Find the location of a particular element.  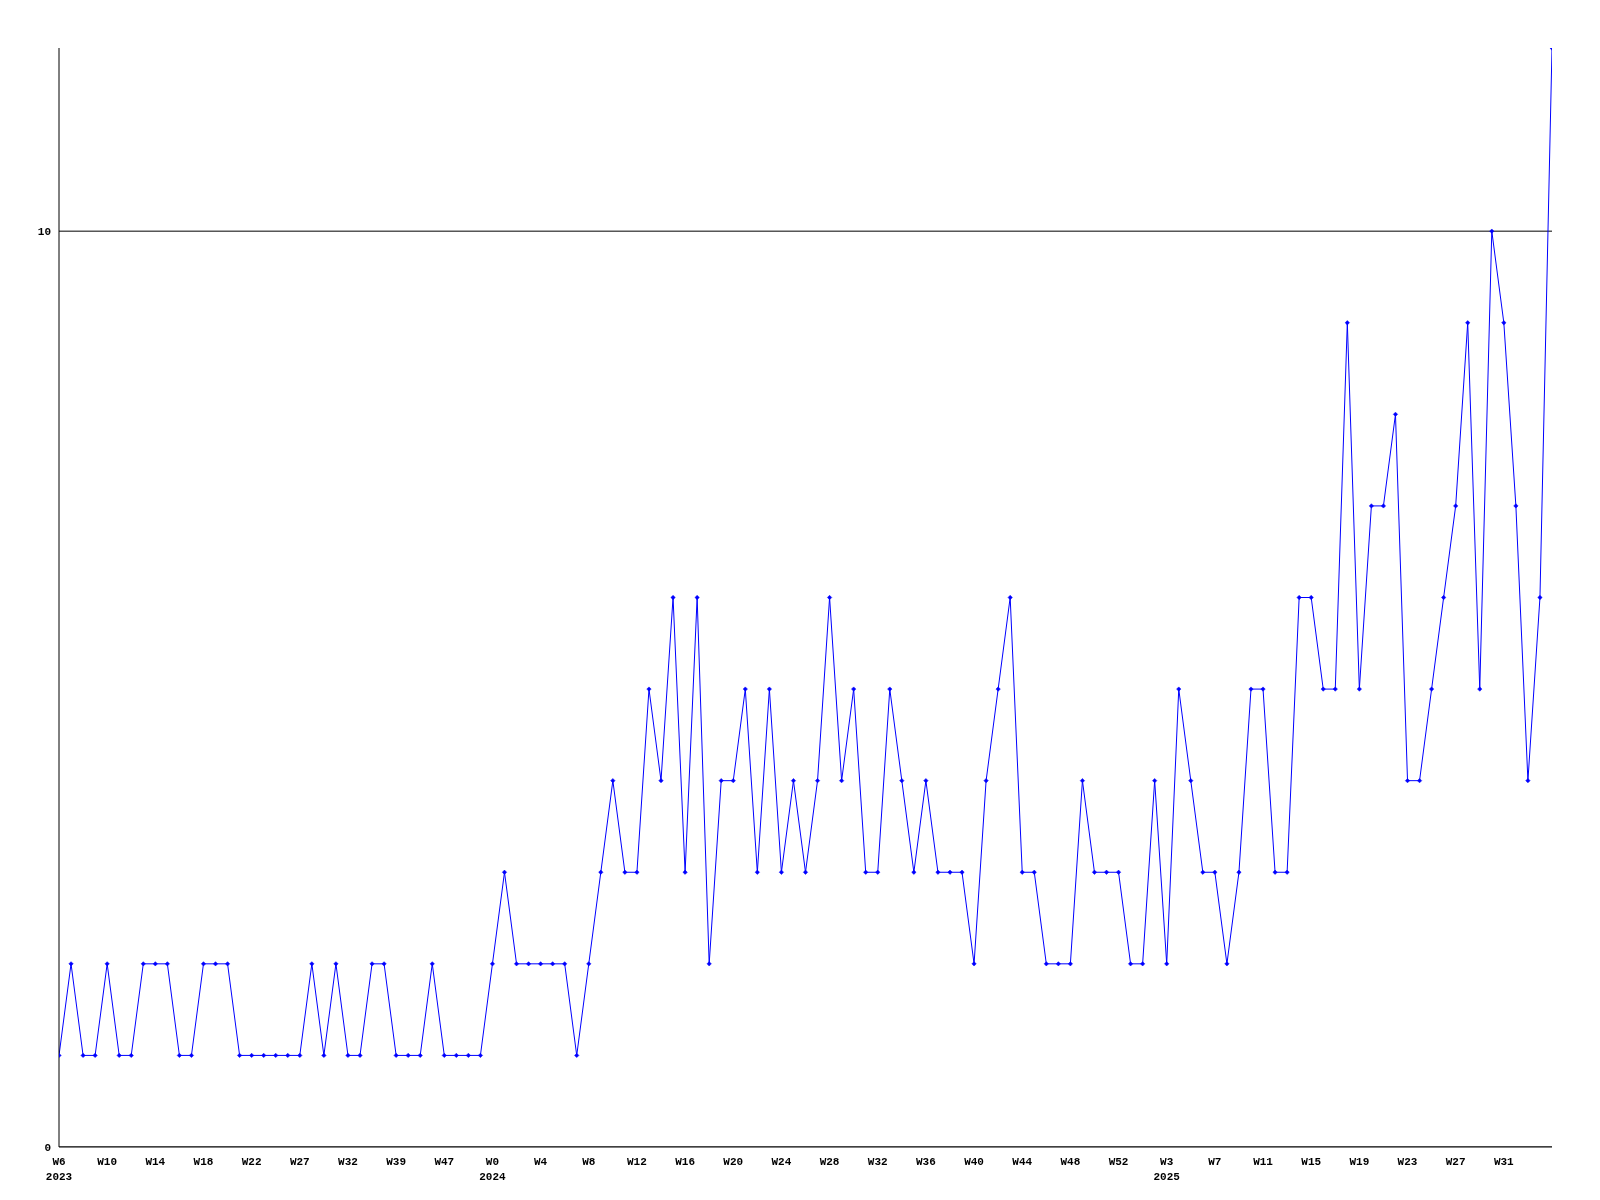

x-tick-label: W31 is located at coordinates (1504, 1162).